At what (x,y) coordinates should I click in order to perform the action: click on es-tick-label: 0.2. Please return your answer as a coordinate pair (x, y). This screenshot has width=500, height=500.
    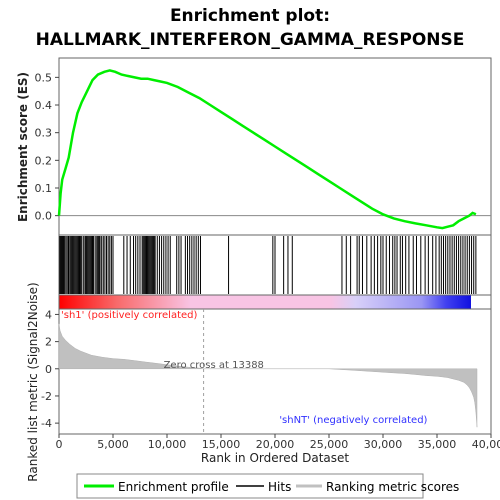
    Looking at the image, I should click on (44, 160).